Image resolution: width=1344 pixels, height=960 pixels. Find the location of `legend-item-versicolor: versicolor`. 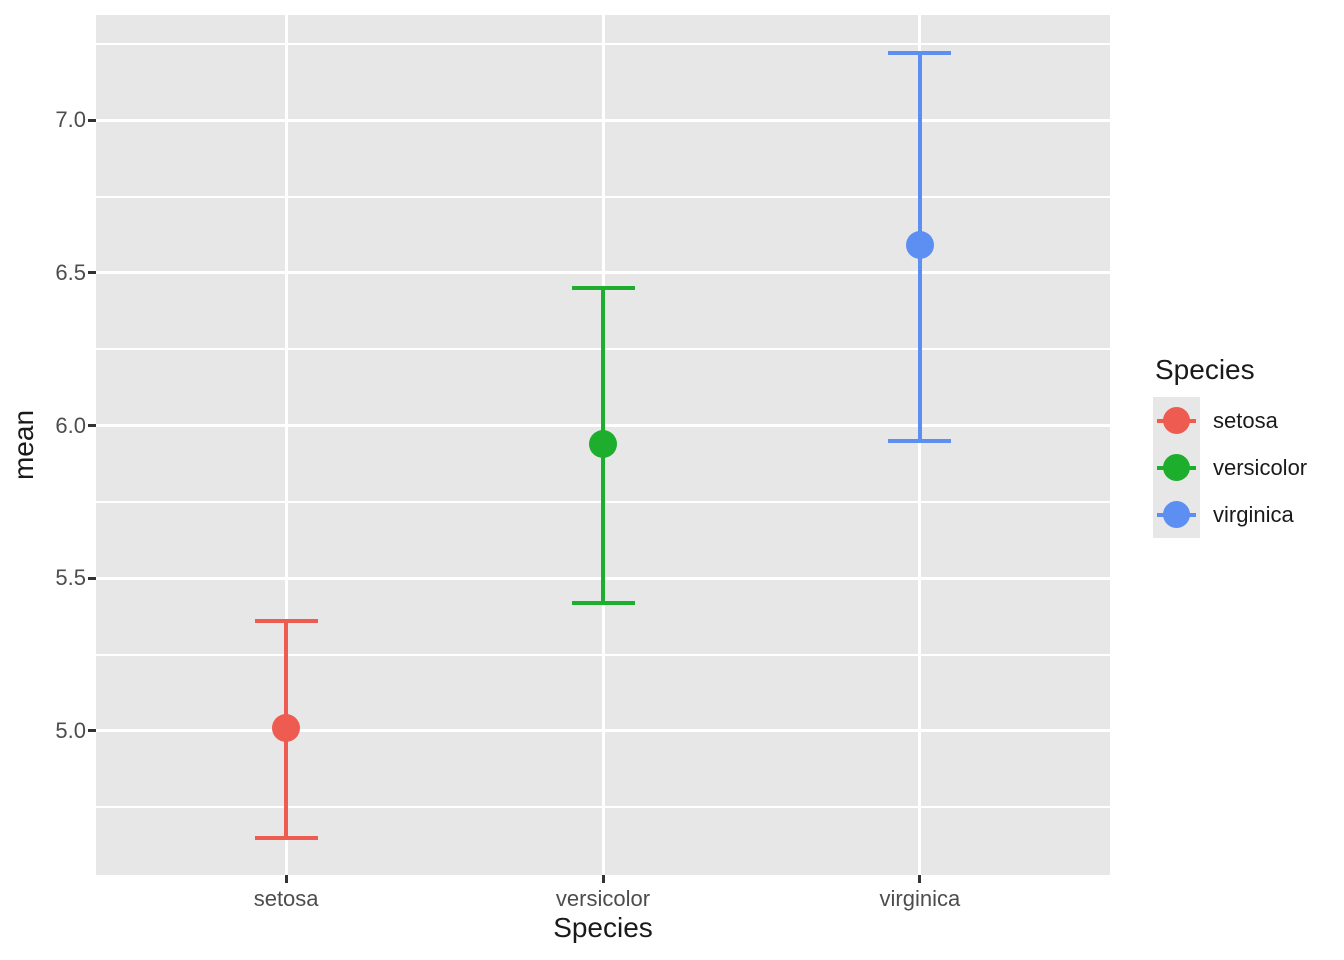

legend-item-versicolor: versicolor is located at coordinates (1230, 467).